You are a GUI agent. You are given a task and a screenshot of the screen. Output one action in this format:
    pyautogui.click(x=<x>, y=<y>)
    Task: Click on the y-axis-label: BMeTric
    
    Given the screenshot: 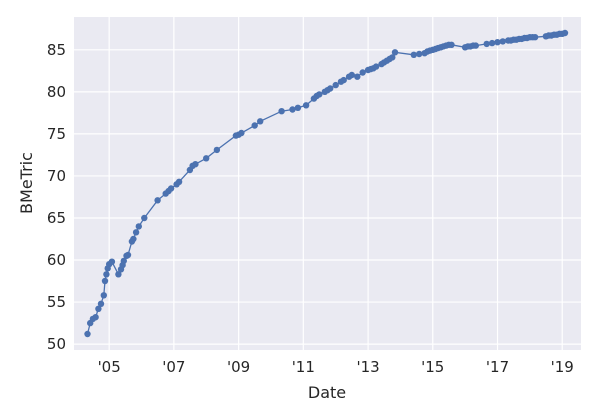 What is the action you would take?
    pyautogui.click(x=26, y=183)
    